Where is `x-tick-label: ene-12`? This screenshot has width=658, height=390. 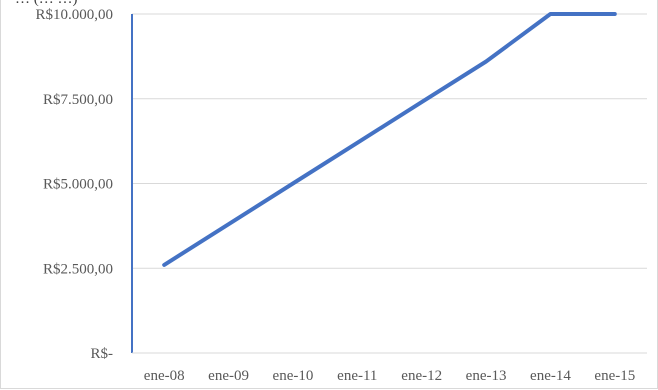 x-tick-label: ene-12 is located at coordinates (421, 376).